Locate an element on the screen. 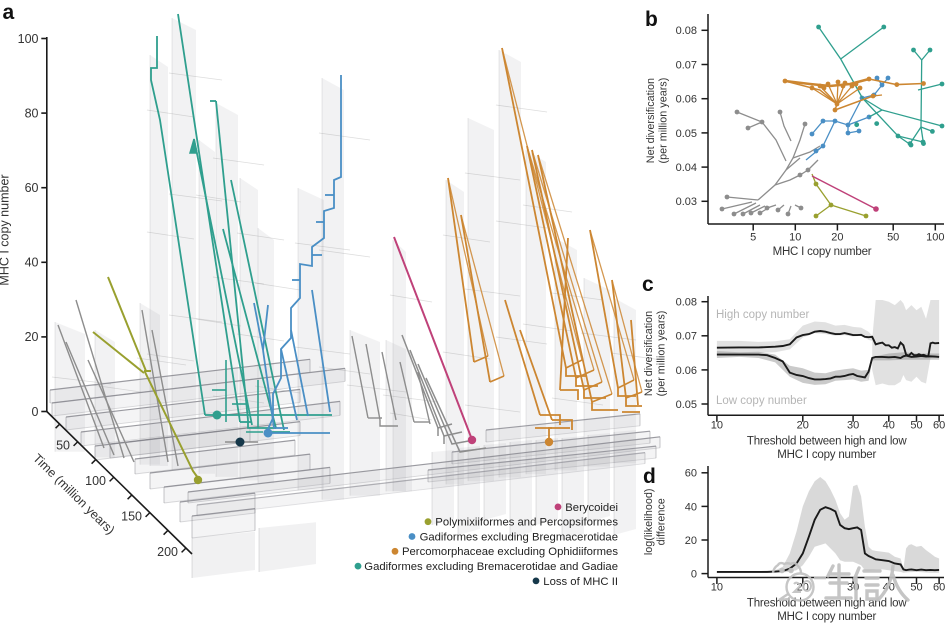 This screenshot has width=946, height=629. svg-text: c is located at coordinates (648, 284).